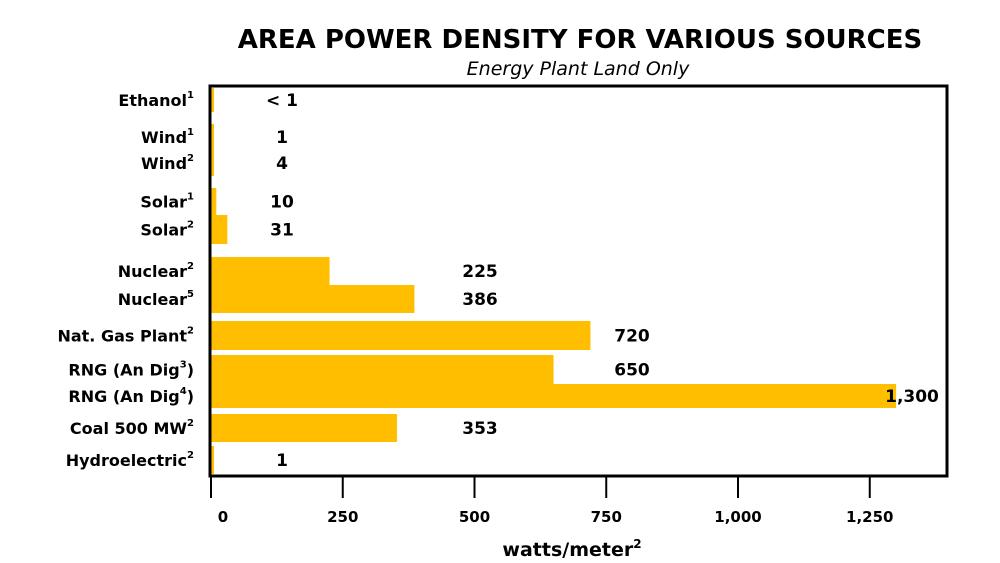  Describe the element at coordinates (474, 517) in the screenshot. I see `x-tick-label: 500` at that location.